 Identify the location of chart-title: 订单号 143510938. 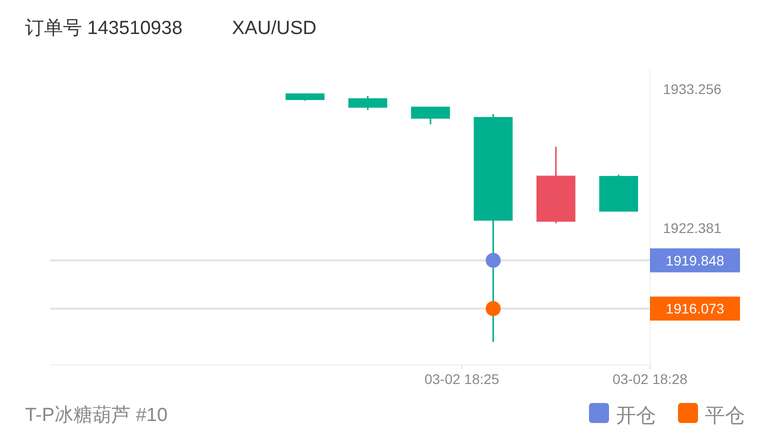
(103, 28).